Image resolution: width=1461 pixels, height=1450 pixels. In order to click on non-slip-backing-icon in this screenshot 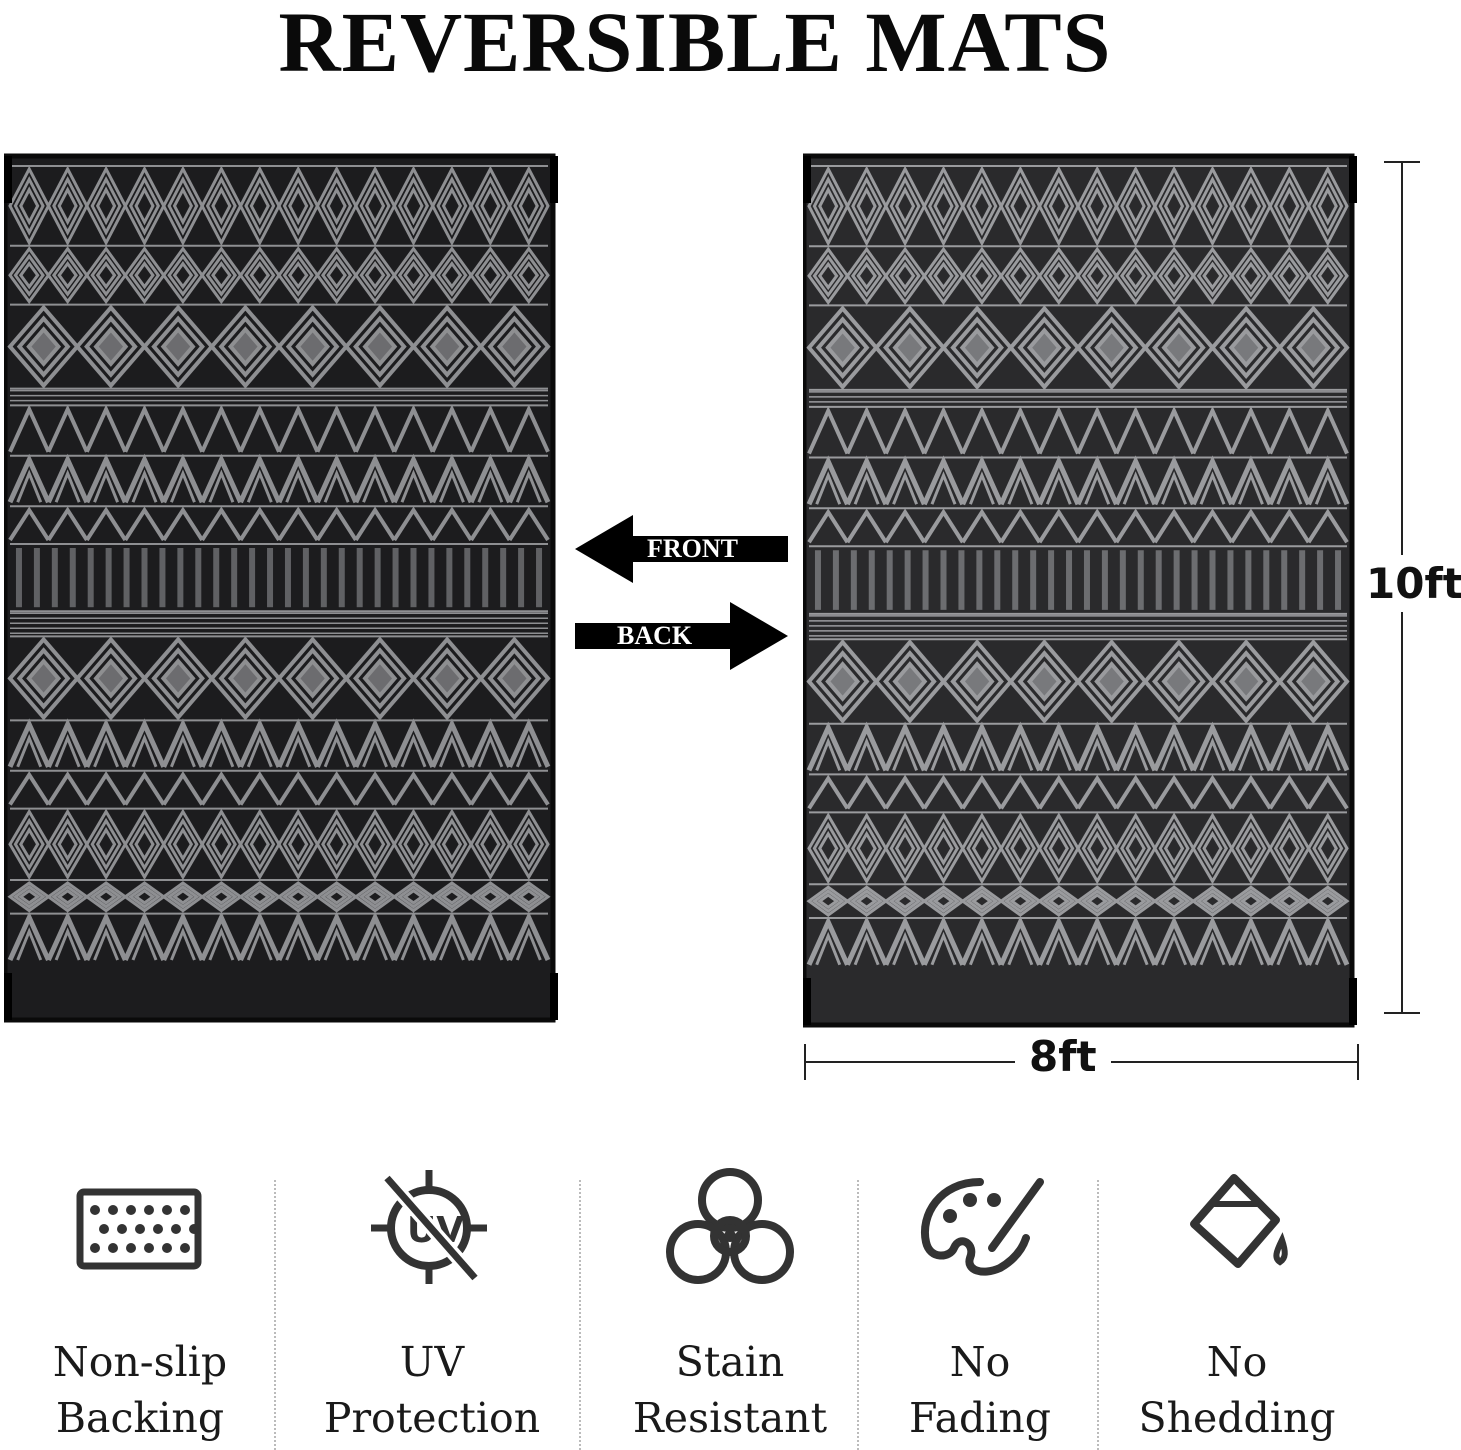, I will do `click(139, 1229)`.